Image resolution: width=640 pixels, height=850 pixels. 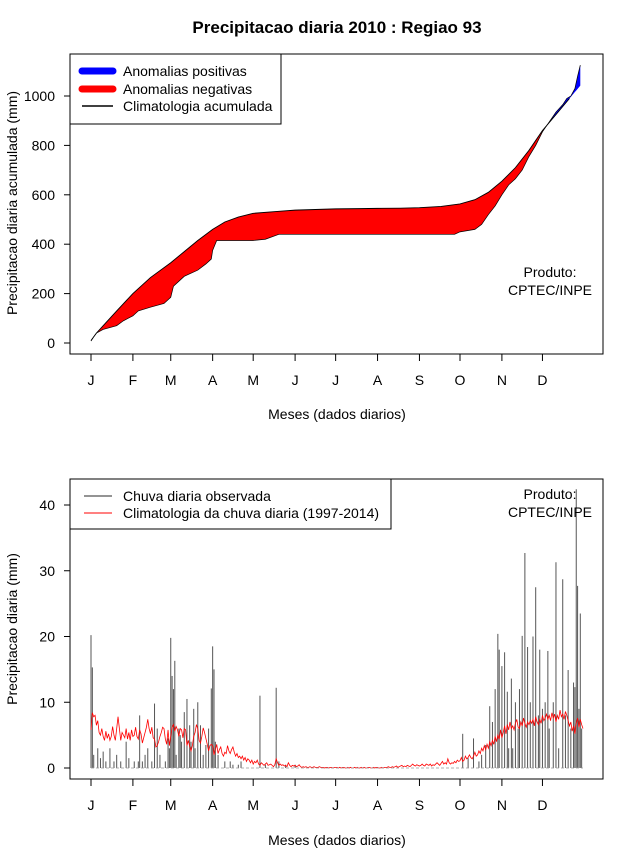 I want to click on y-tick-label: 600, so click(x=44, y=195).